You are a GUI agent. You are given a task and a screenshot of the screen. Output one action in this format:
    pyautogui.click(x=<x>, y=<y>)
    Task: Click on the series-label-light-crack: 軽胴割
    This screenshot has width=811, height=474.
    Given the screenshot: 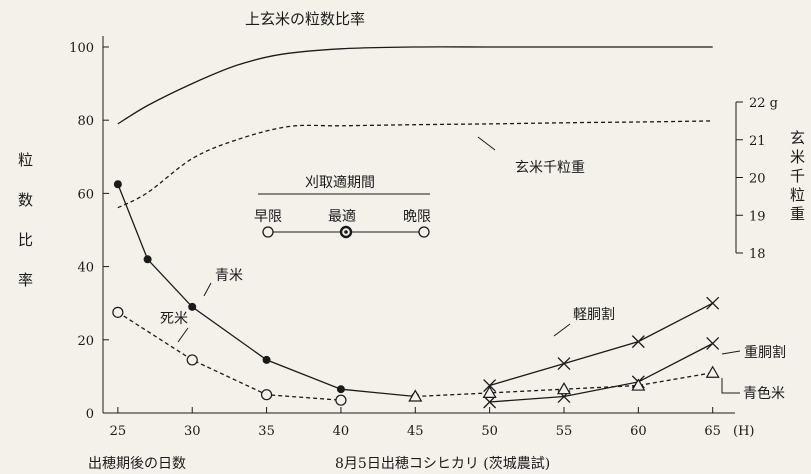 What is the action you would take?
    pyautogui.click(x=594, y=314)
    